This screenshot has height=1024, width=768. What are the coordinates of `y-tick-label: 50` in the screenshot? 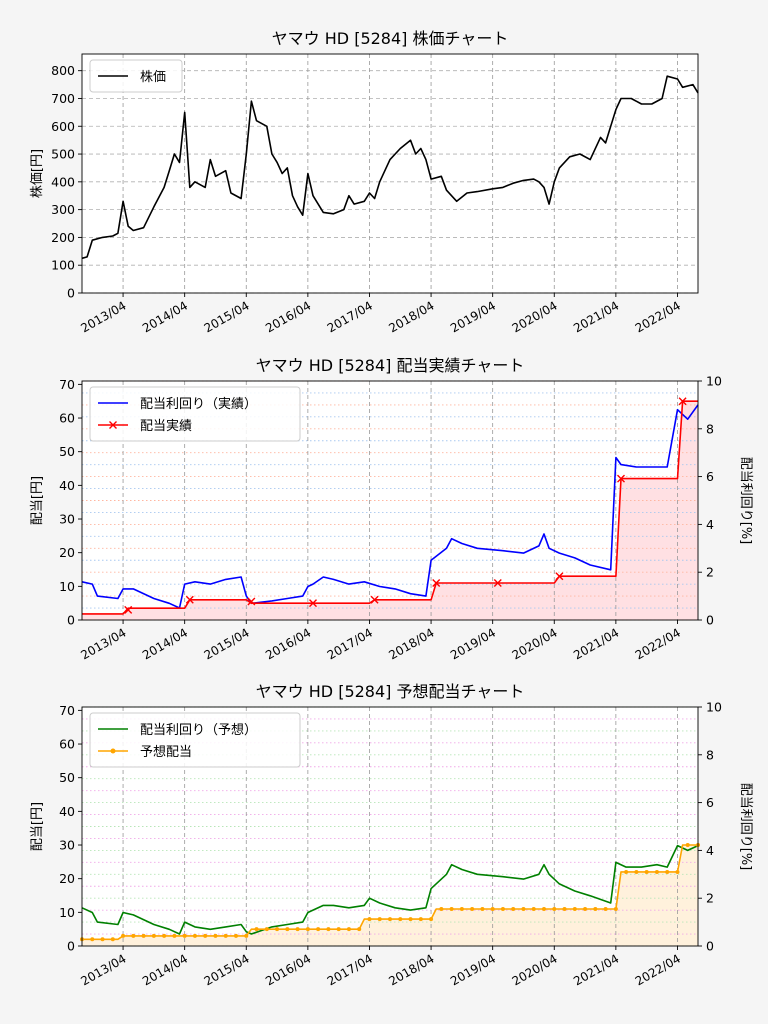 It's located at (67, 451).